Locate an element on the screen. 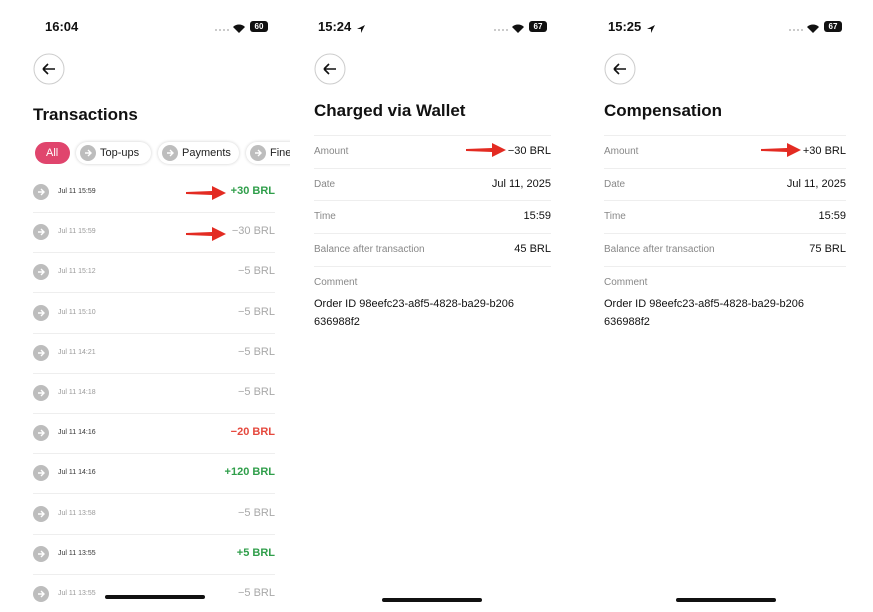 Image resolution: width=873 pixels, height=612 pixels. filter-label: Top-ups is located at coordinates (120, 153).